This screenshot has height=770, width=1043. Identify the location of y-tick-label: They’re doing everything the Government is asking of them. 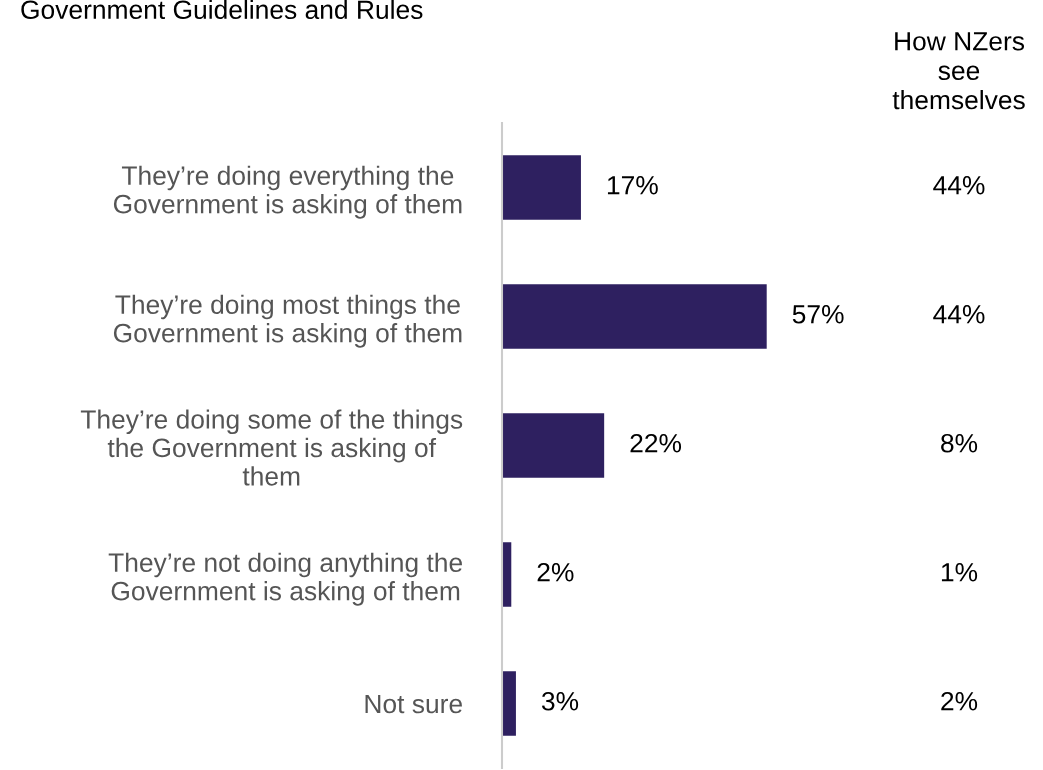
(287, 192).